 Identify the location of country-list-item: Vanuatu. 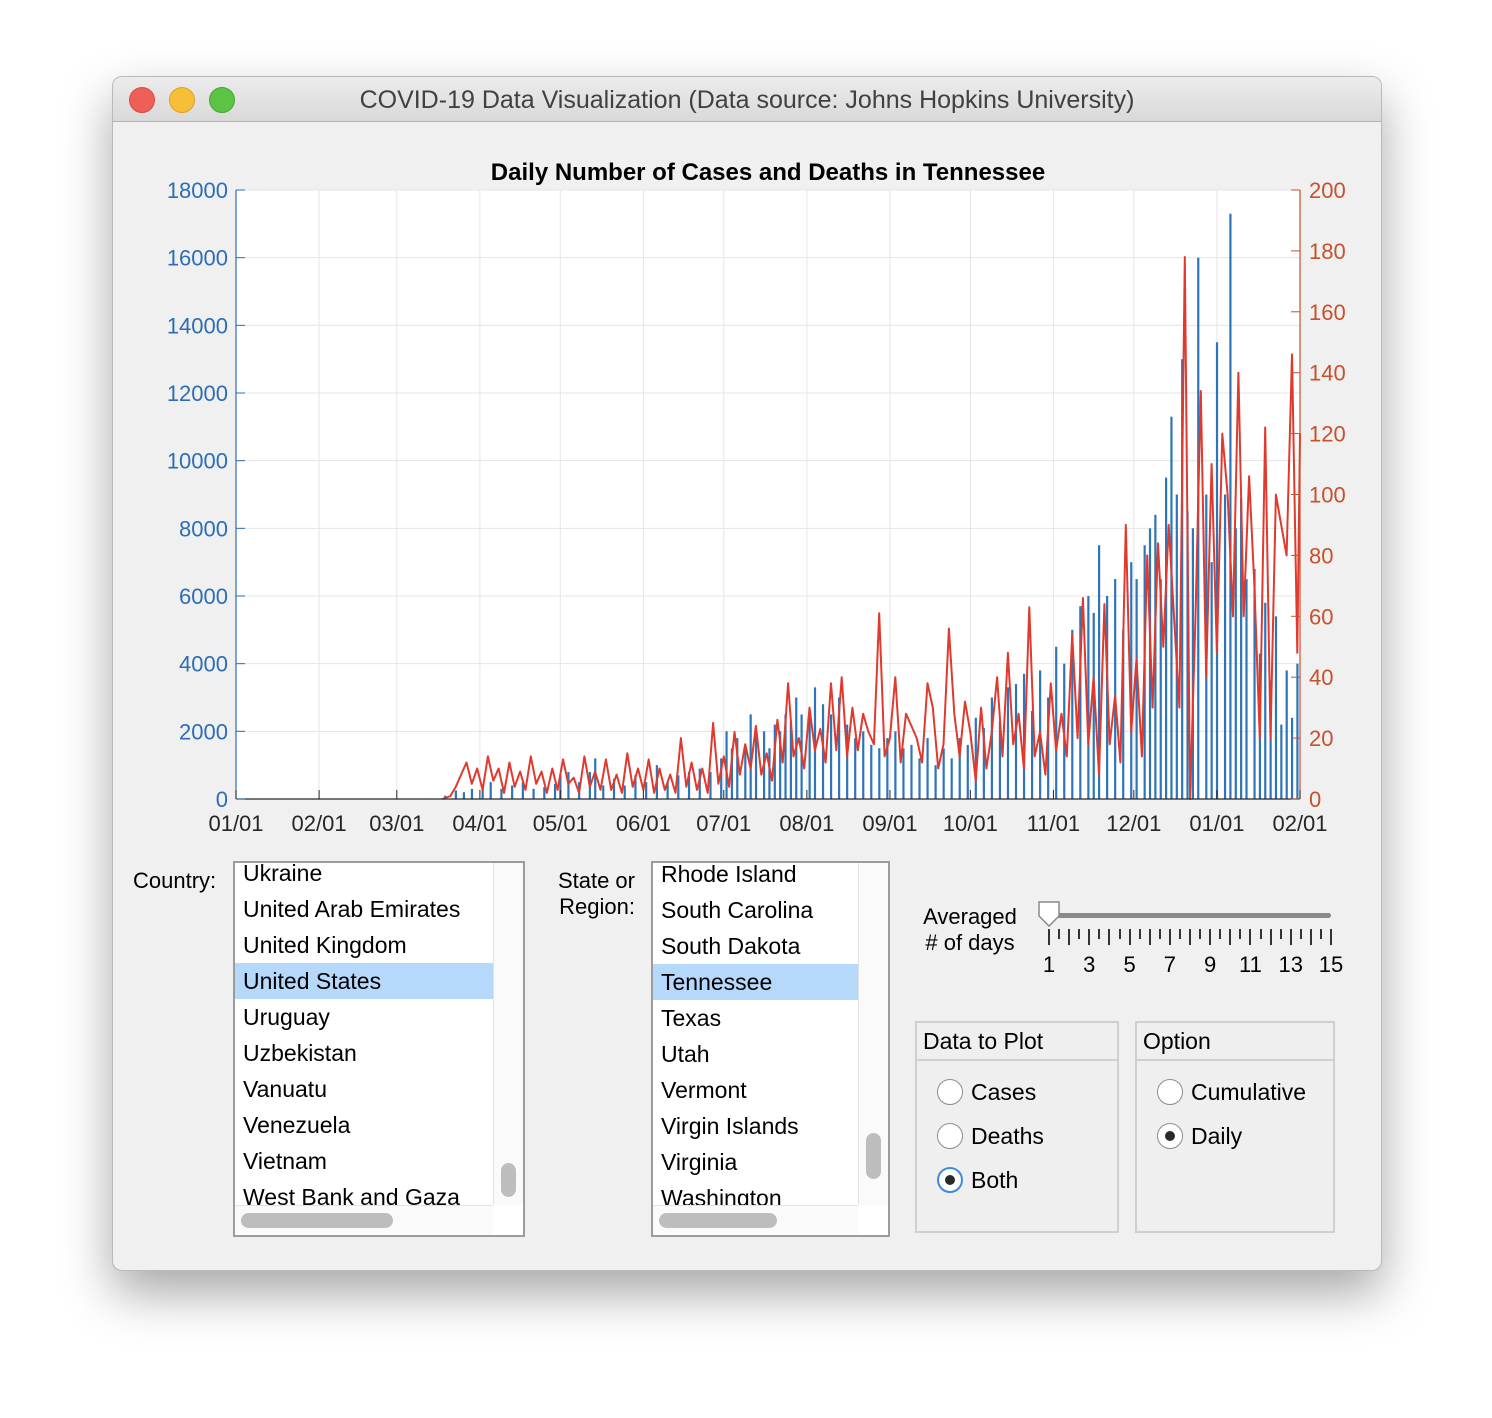
(285, 1089).